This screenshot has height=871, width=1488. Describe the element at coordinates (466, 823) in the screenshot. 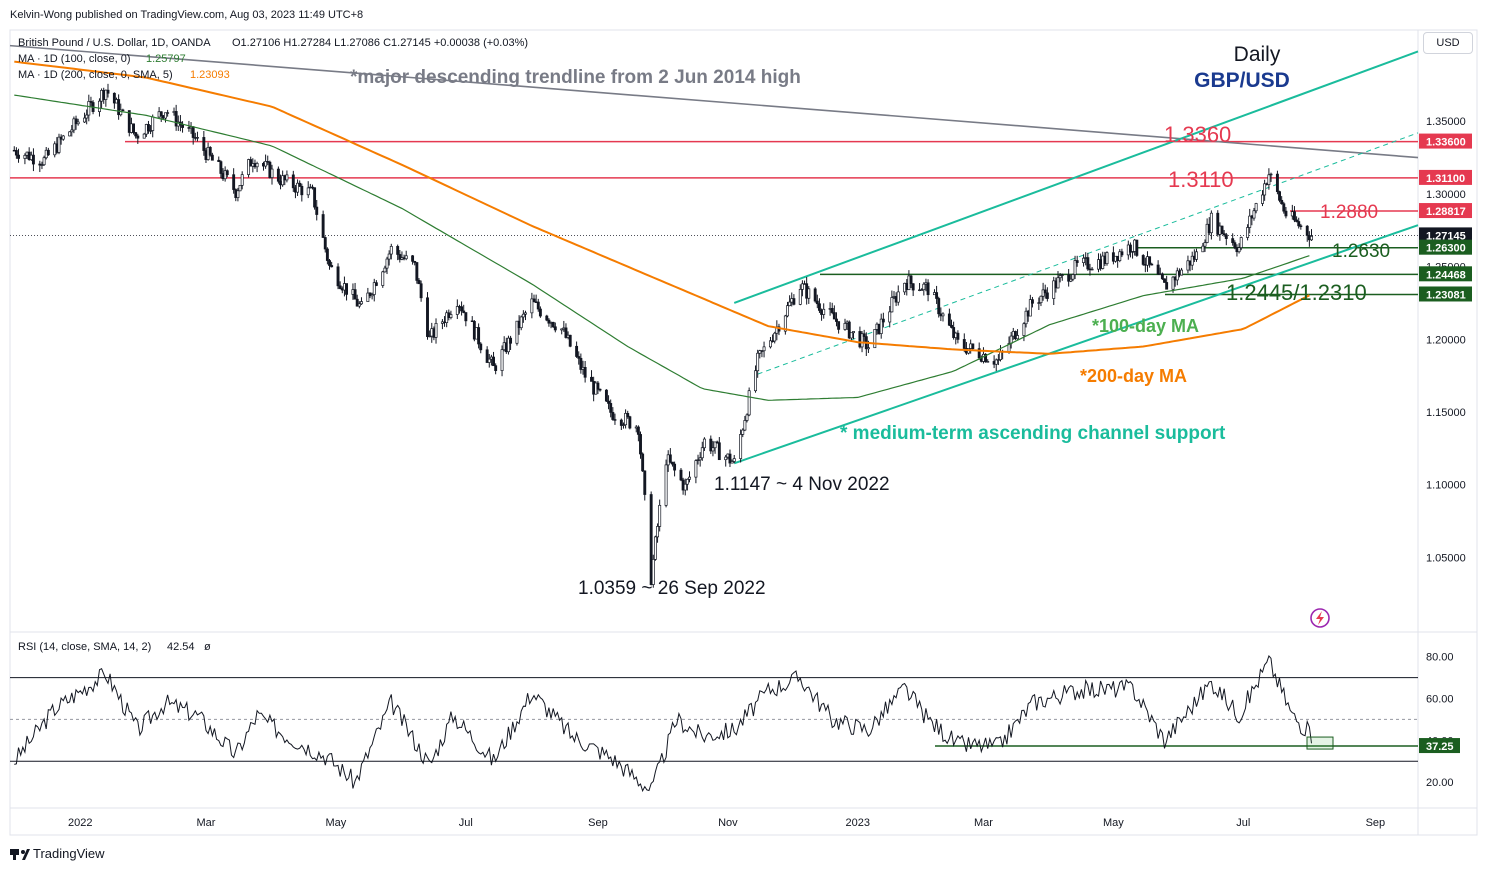

I see `time-tick-label: Jul` at that location.